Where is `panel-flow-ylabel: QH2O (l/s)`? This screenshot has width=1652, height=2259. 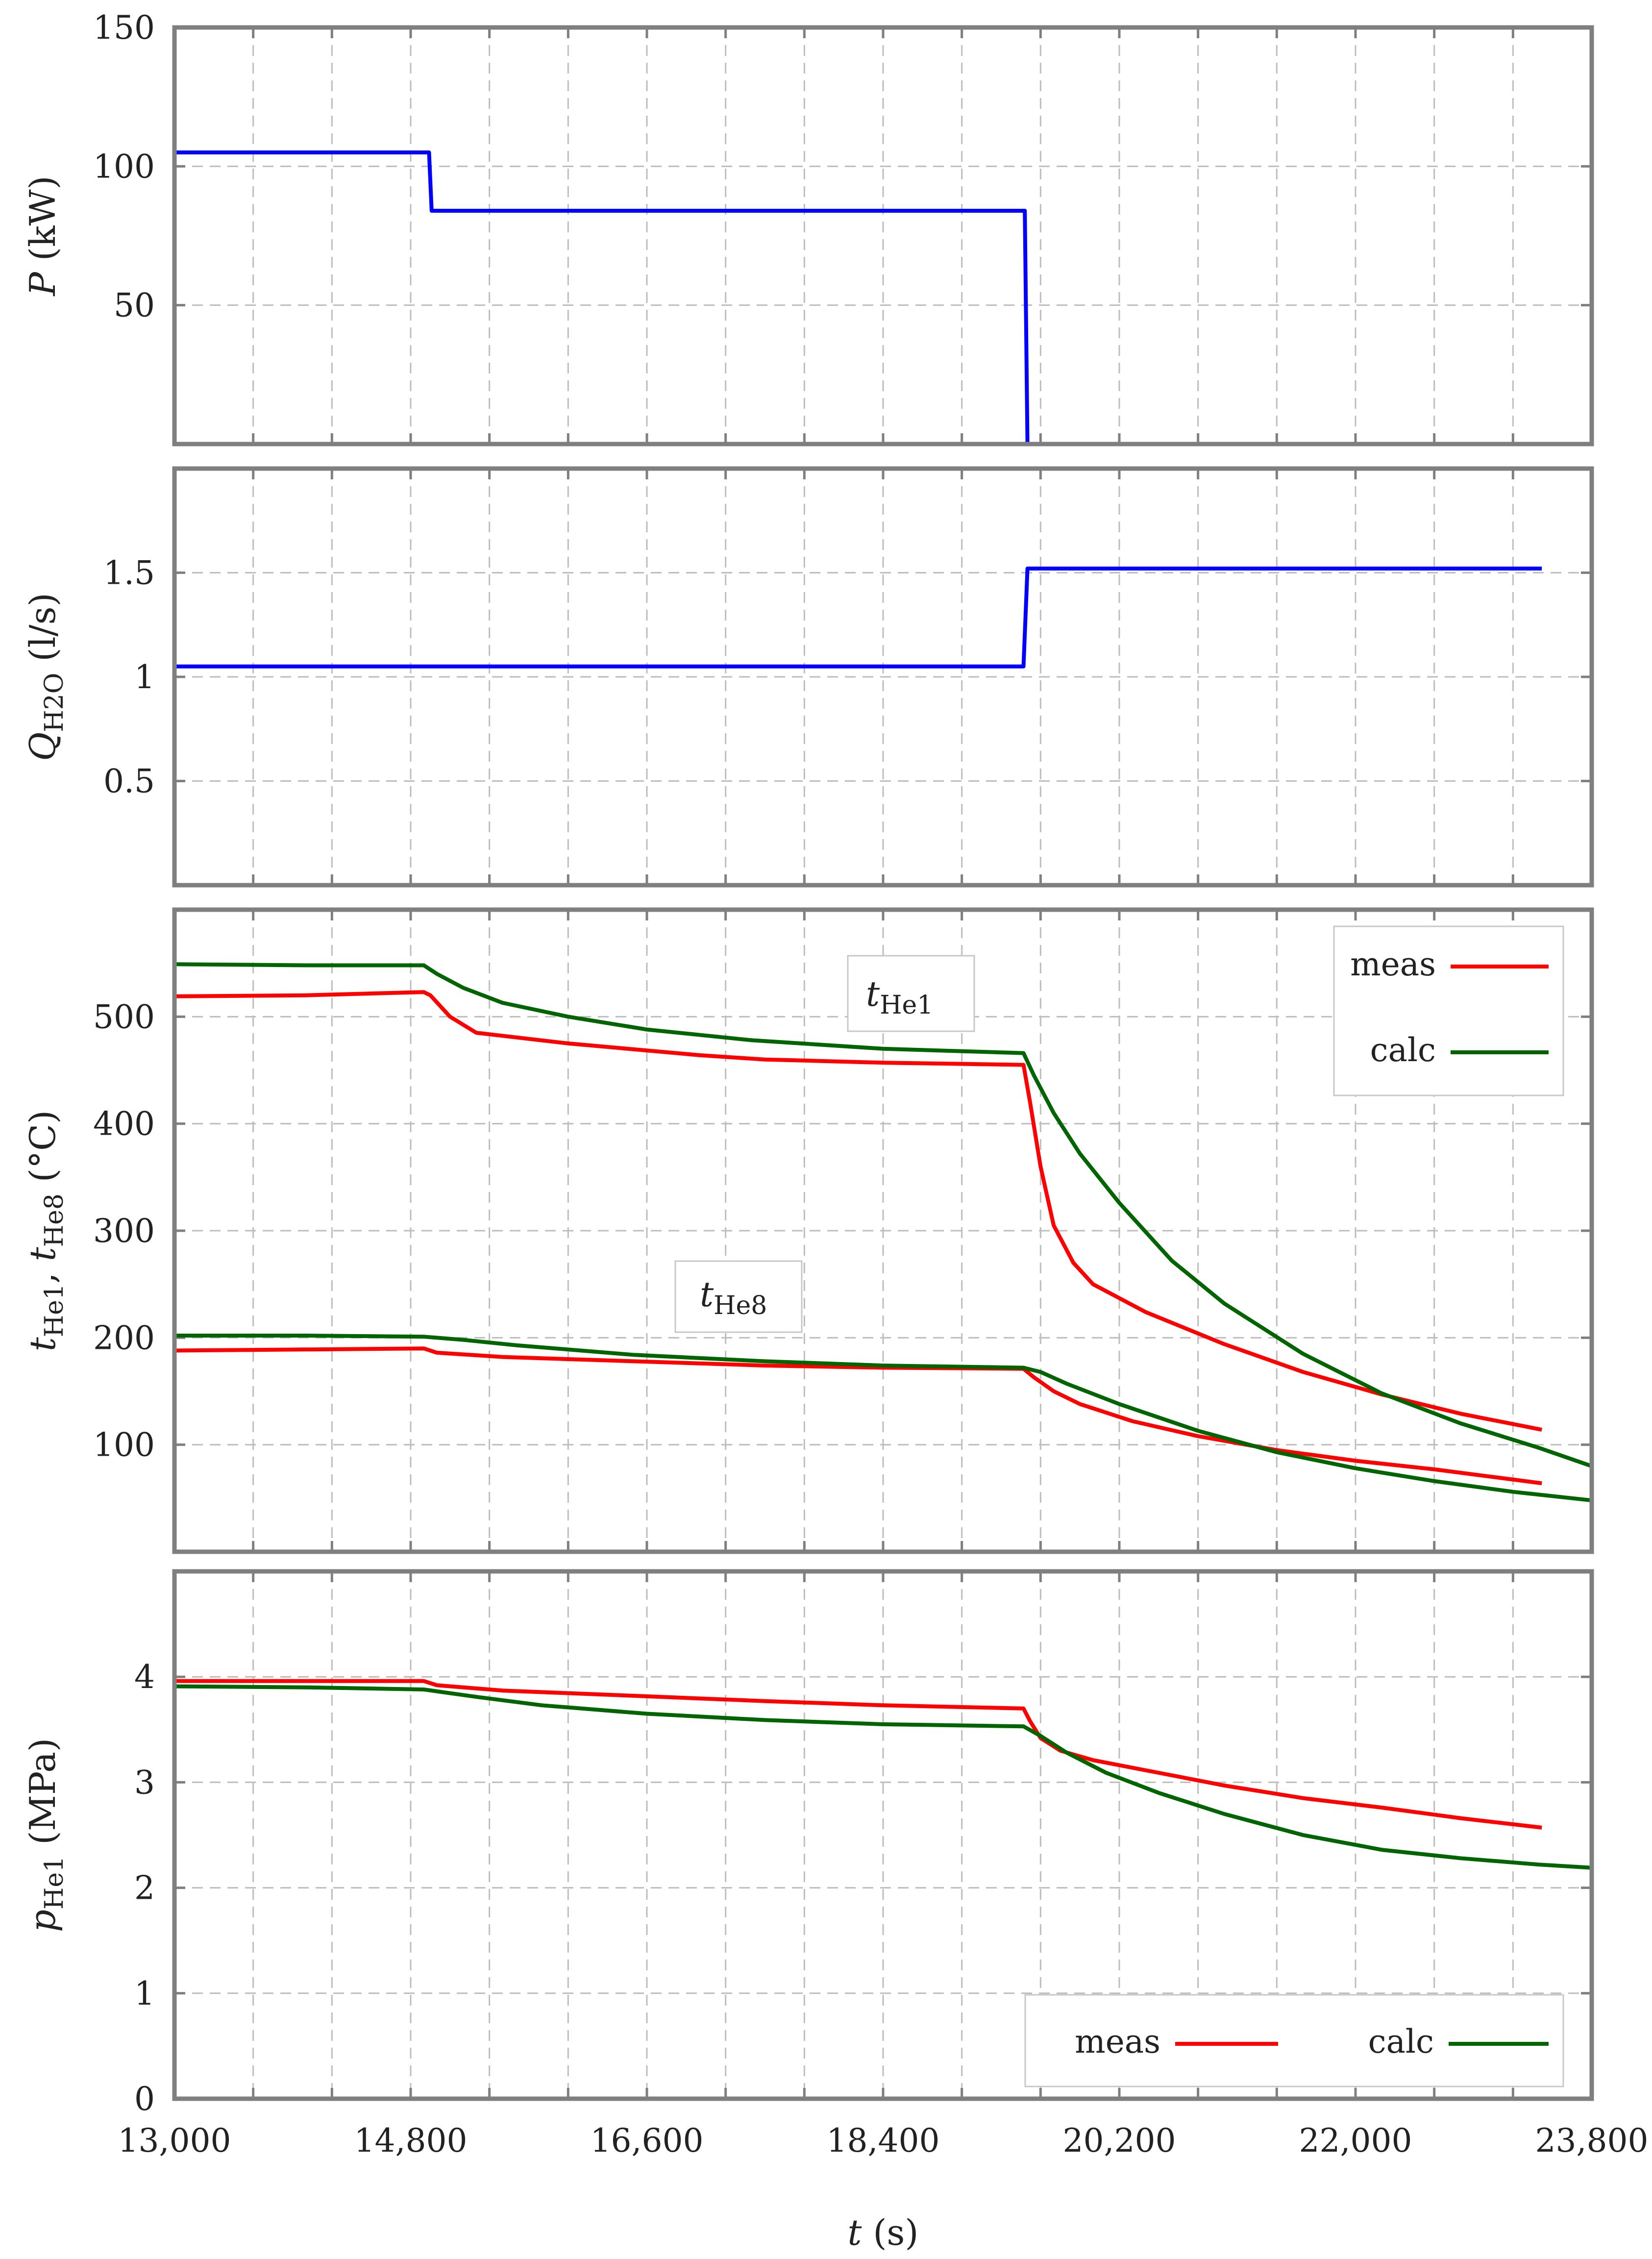 panel-flow-ylabel: QH2O (l/s) is located at coordinates (45, 677).